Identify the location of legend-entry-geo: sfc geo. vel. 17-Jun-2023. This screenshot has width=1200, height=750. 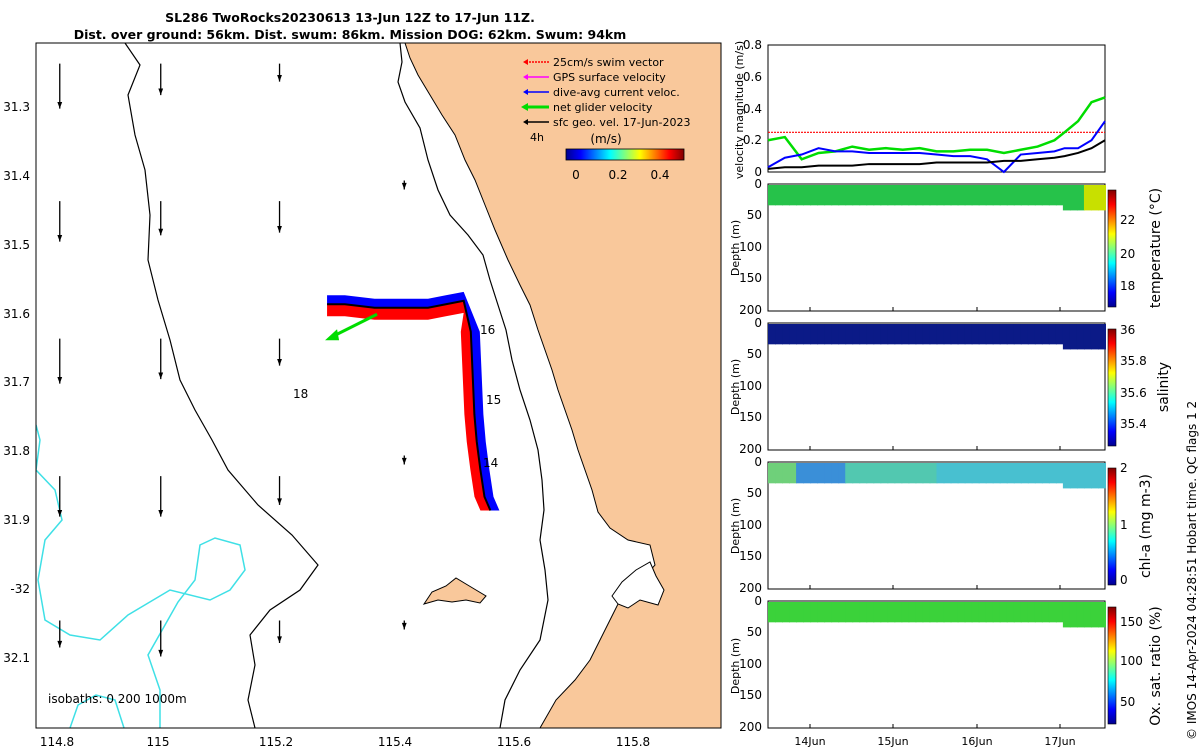
(606, 122).